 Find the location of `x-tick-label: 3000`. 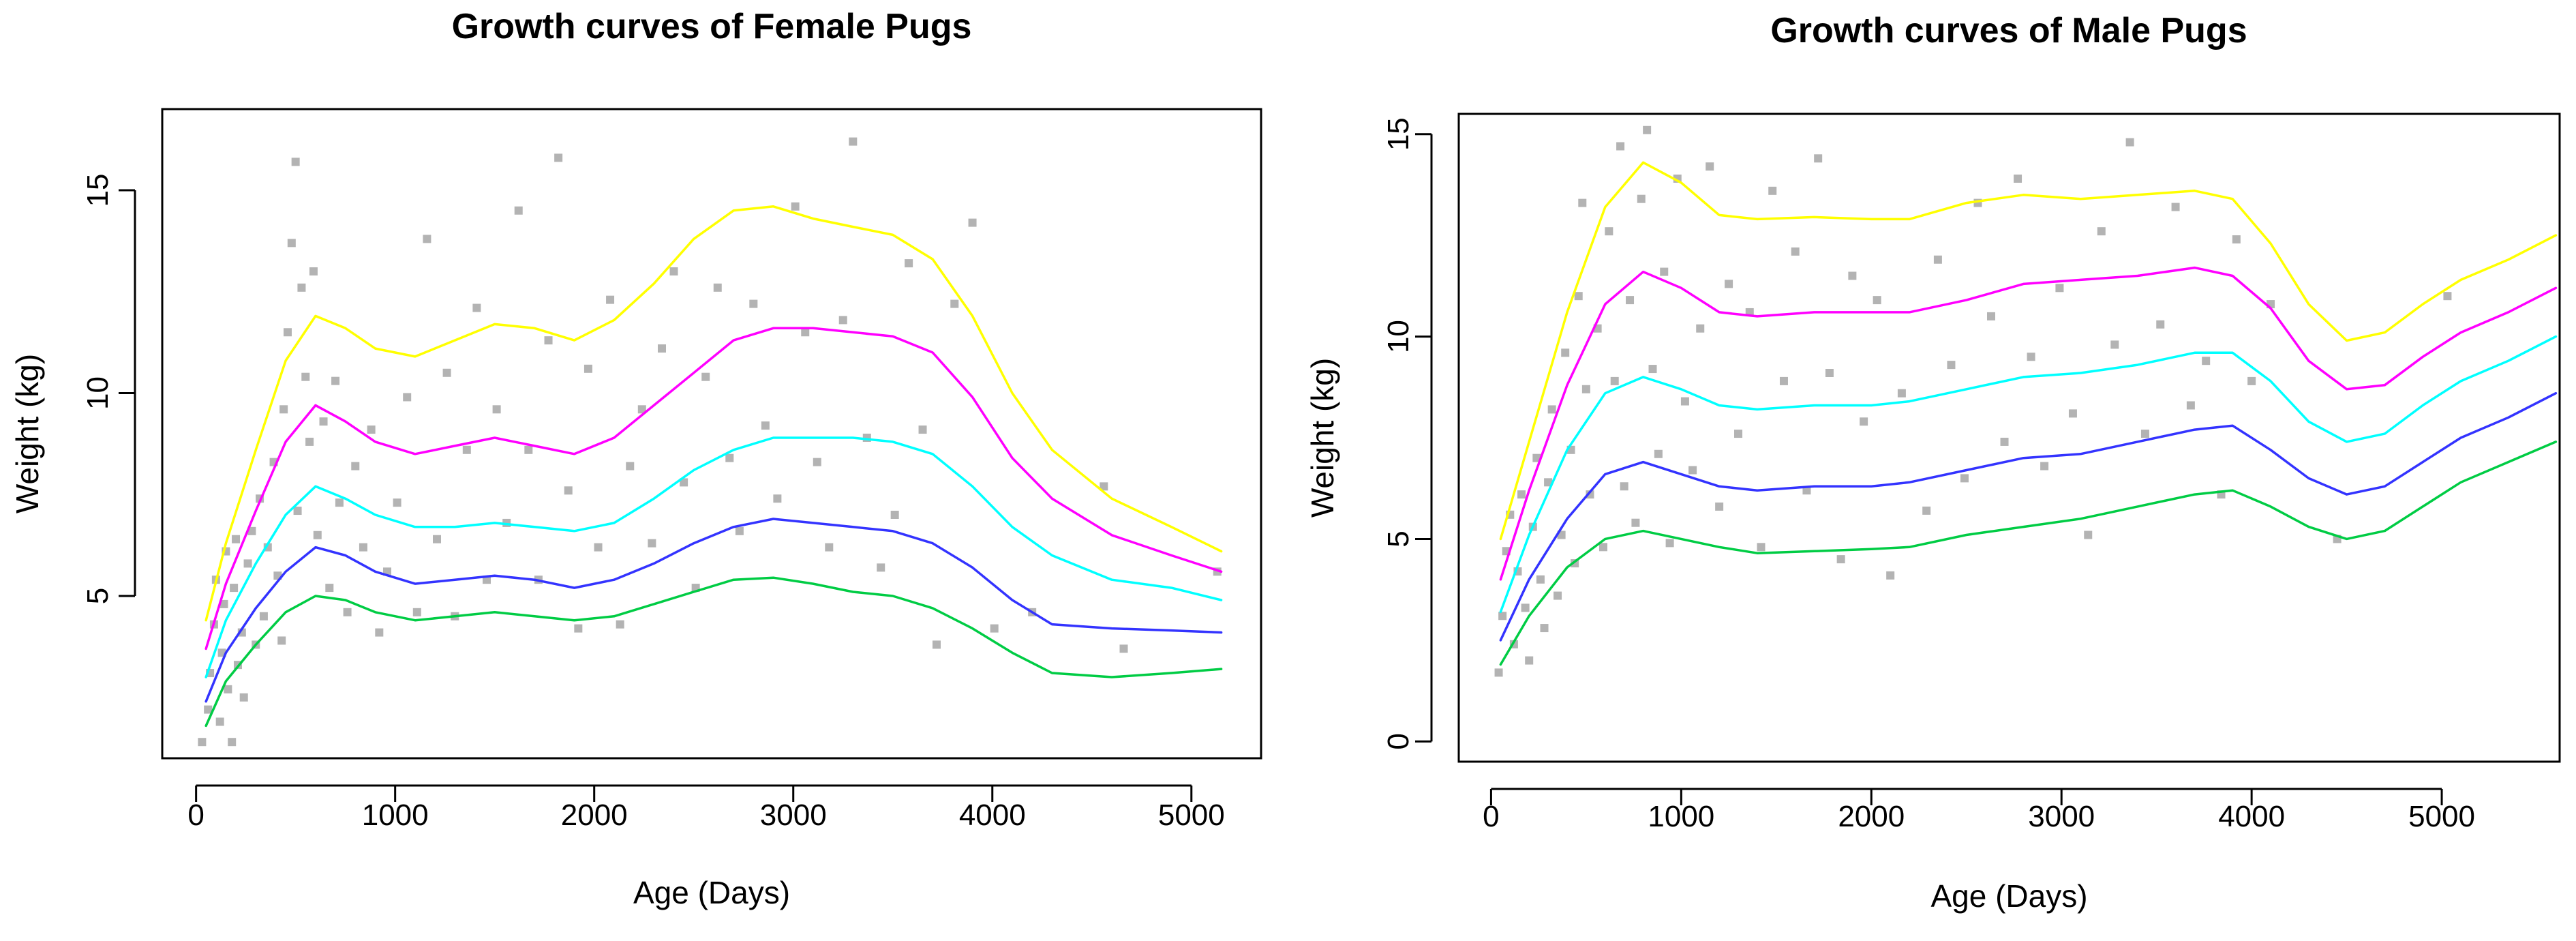

x-tick-label: 3000 is located at coordinates (793, 815).